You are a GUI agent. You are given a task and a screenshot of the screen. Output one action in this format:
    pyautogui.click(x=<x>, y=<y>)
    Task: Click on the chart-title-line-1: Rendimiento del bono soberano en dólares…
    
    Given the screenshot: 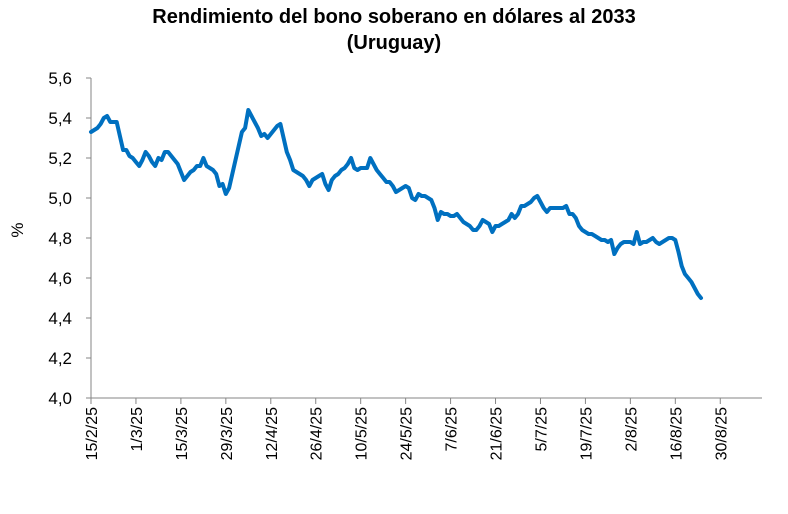 What is the action you would take?
    pyautogui.click(x=394, y=17)
    